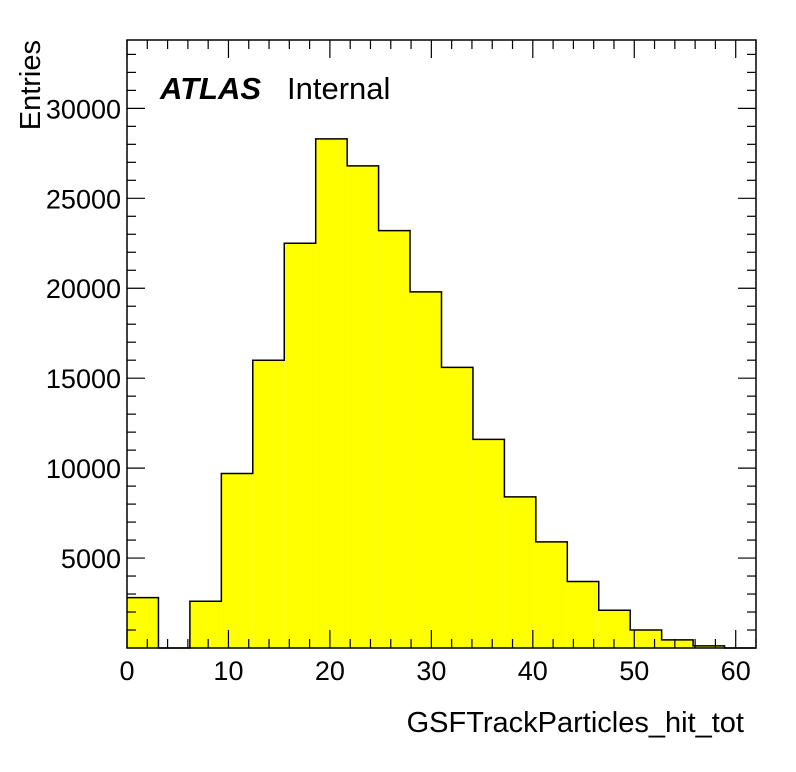 The width and height of the screenshot is (796, 772). Describe the element at coordinates (126, 671) in the screenshot. I see `x-tick-label: 0` at that location.